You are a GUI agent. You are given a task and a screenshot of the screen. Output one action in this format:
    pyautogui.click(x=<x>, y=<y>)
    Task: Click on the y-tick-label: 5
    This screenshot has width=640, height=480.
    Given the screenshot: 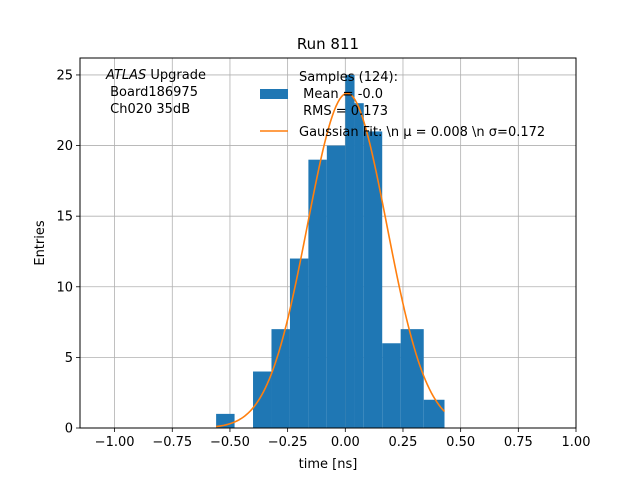 What is the action you would take?
    pyautogui.click(x=69, y=358)
    